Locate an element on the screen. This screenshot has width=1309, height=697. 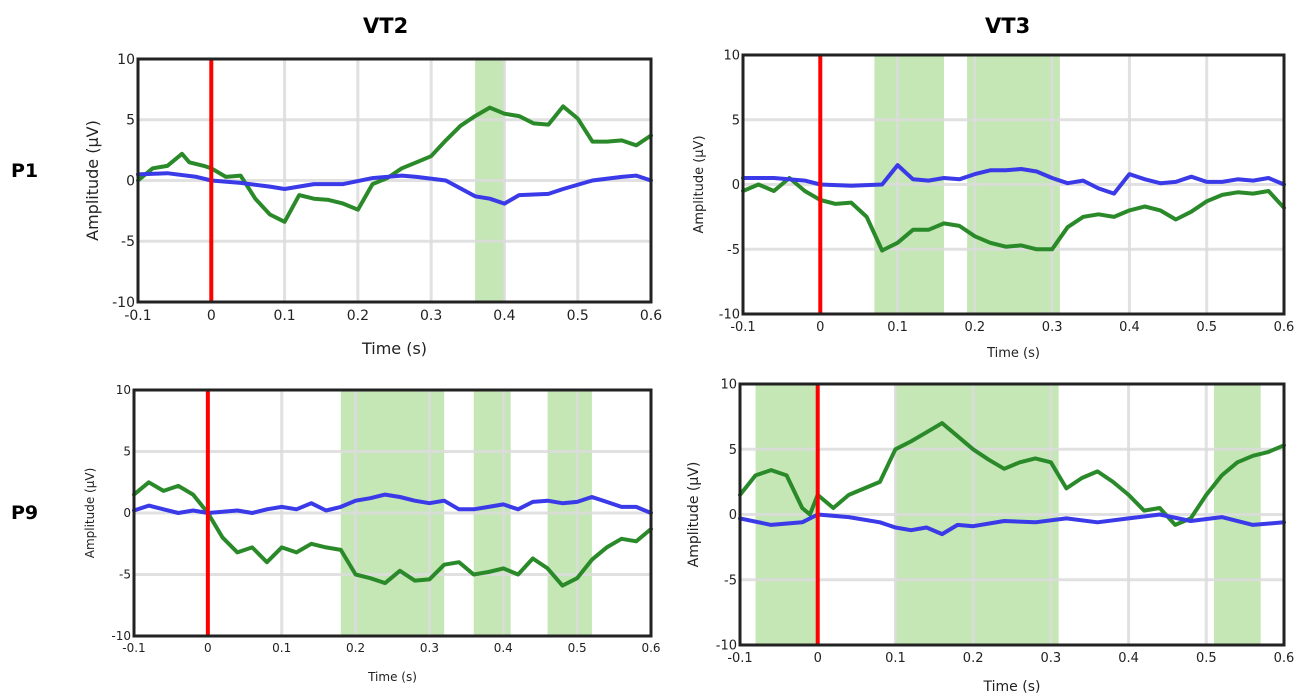
row-label-p9: P9 is located at coordinates (25, 513).